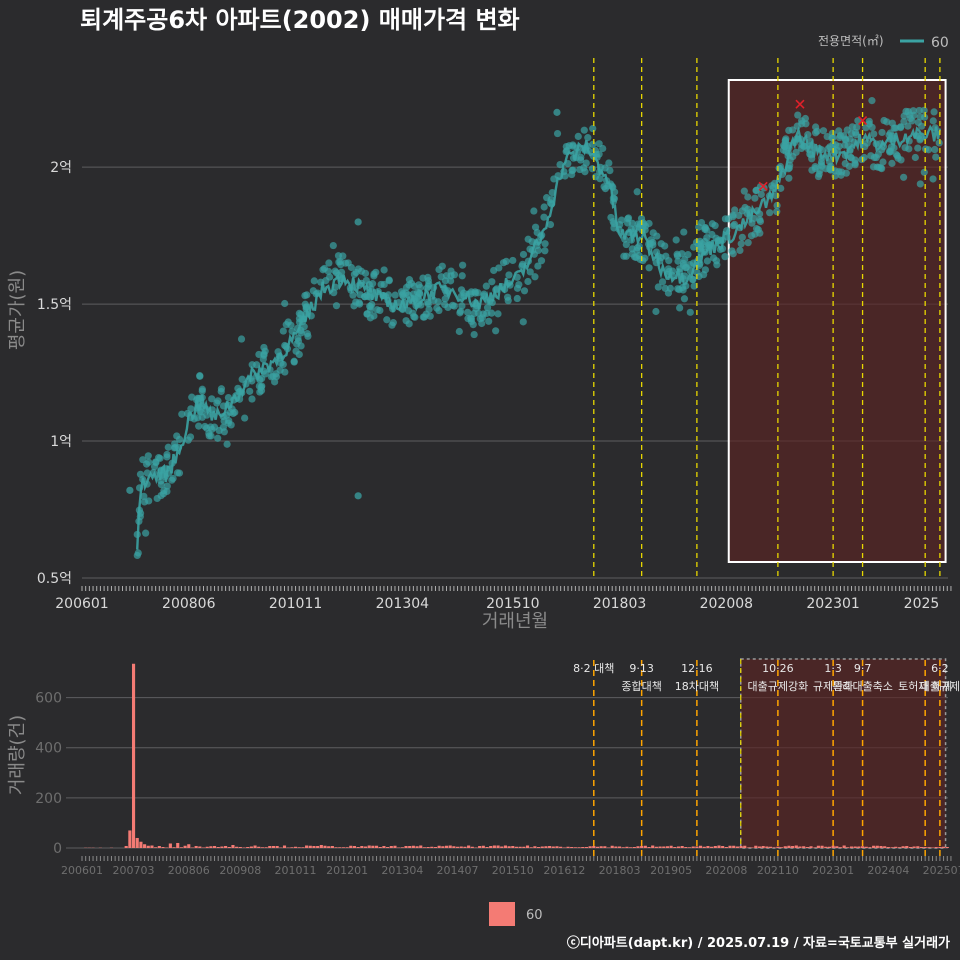  I want to click on bottom-x-tick-label: 202507, so click(941, 870).